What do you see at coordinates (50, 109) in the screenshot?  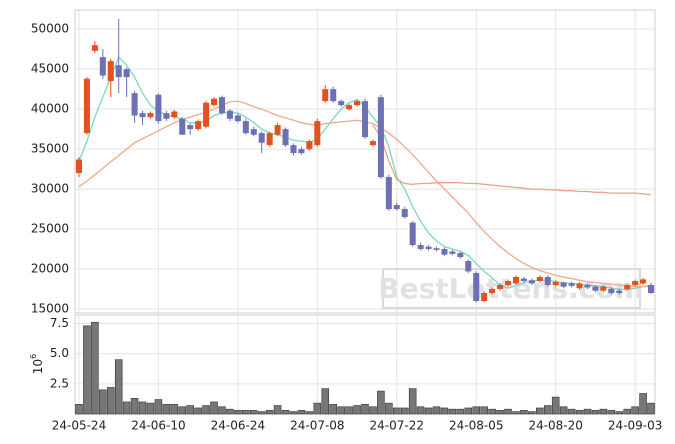 I see `y-tick-label: 40000` at bounding box center [50, 109].